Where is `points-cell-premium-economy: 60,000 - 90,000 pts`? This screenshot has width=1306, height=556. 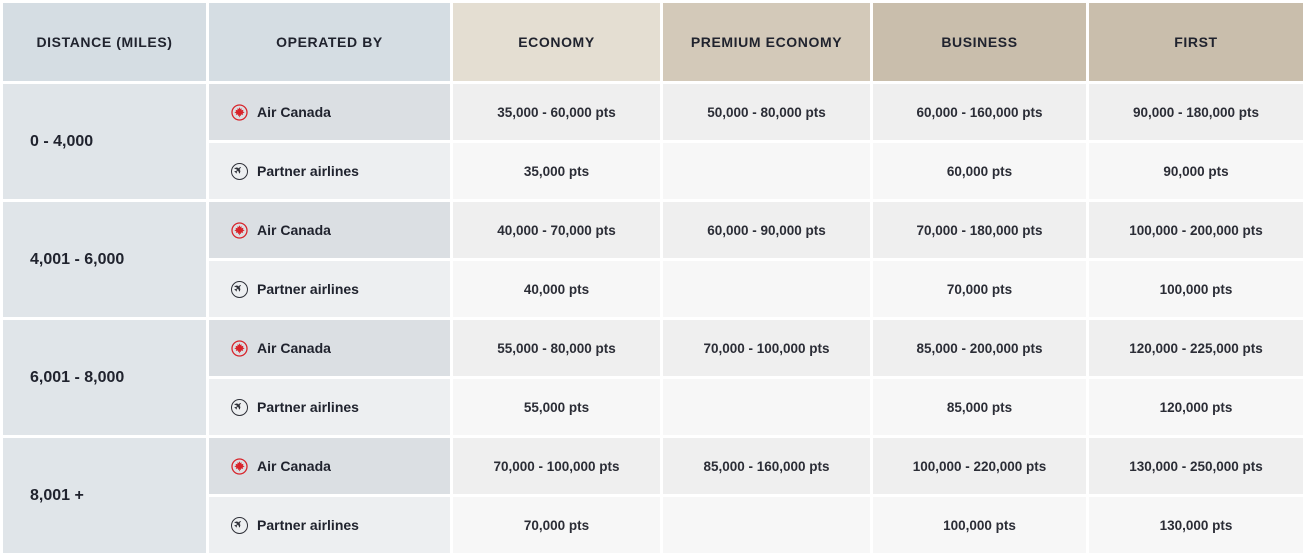 points-cell-premium-economy: 60,000 - 90,000 pts is located at coordinates (766, 230).